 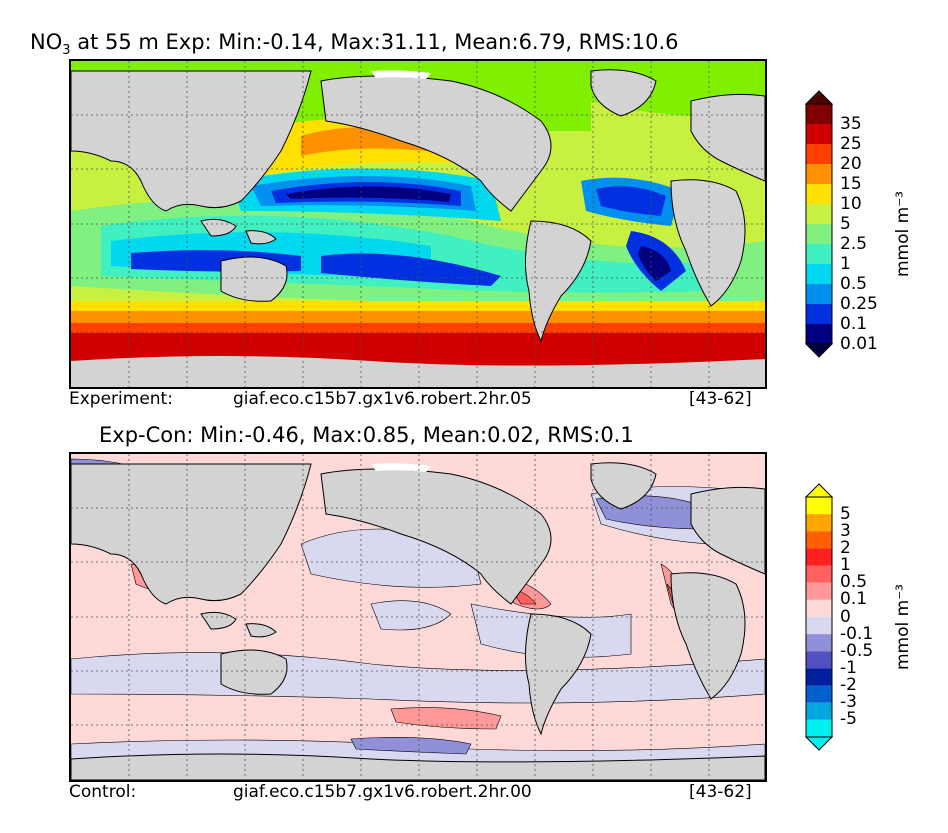 I want to click on bottom-colorbar-over-cap, so click(x=819, y=490).